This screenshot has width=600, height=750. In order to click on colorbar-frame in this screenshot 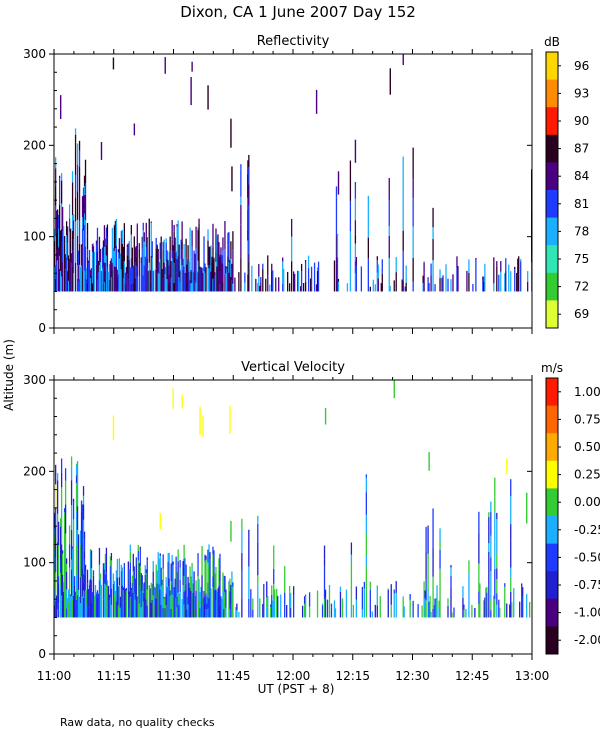, I will do `click(552, 516)`.